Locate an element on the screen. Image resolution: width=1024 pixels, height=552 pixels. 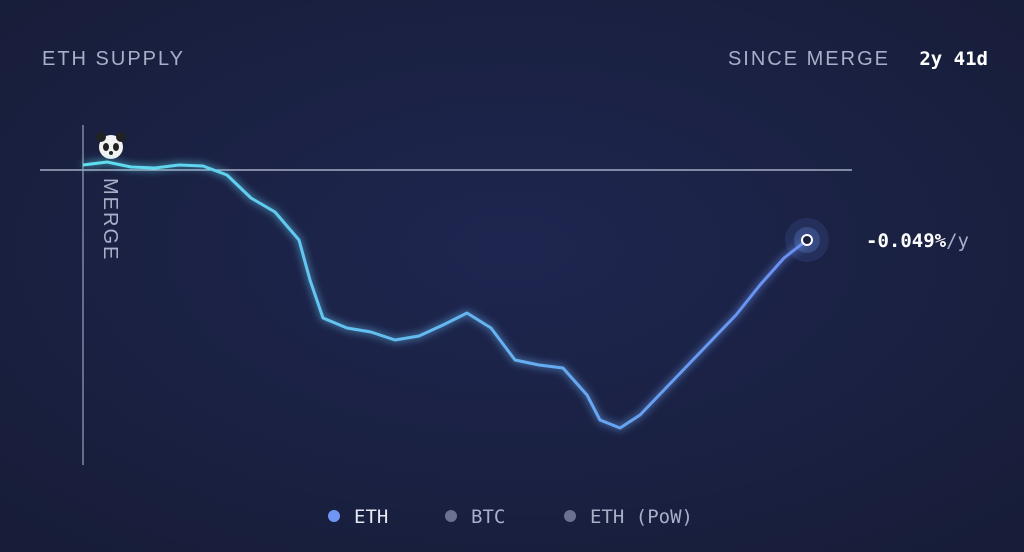
end-point is located at coordinates (807, 240).